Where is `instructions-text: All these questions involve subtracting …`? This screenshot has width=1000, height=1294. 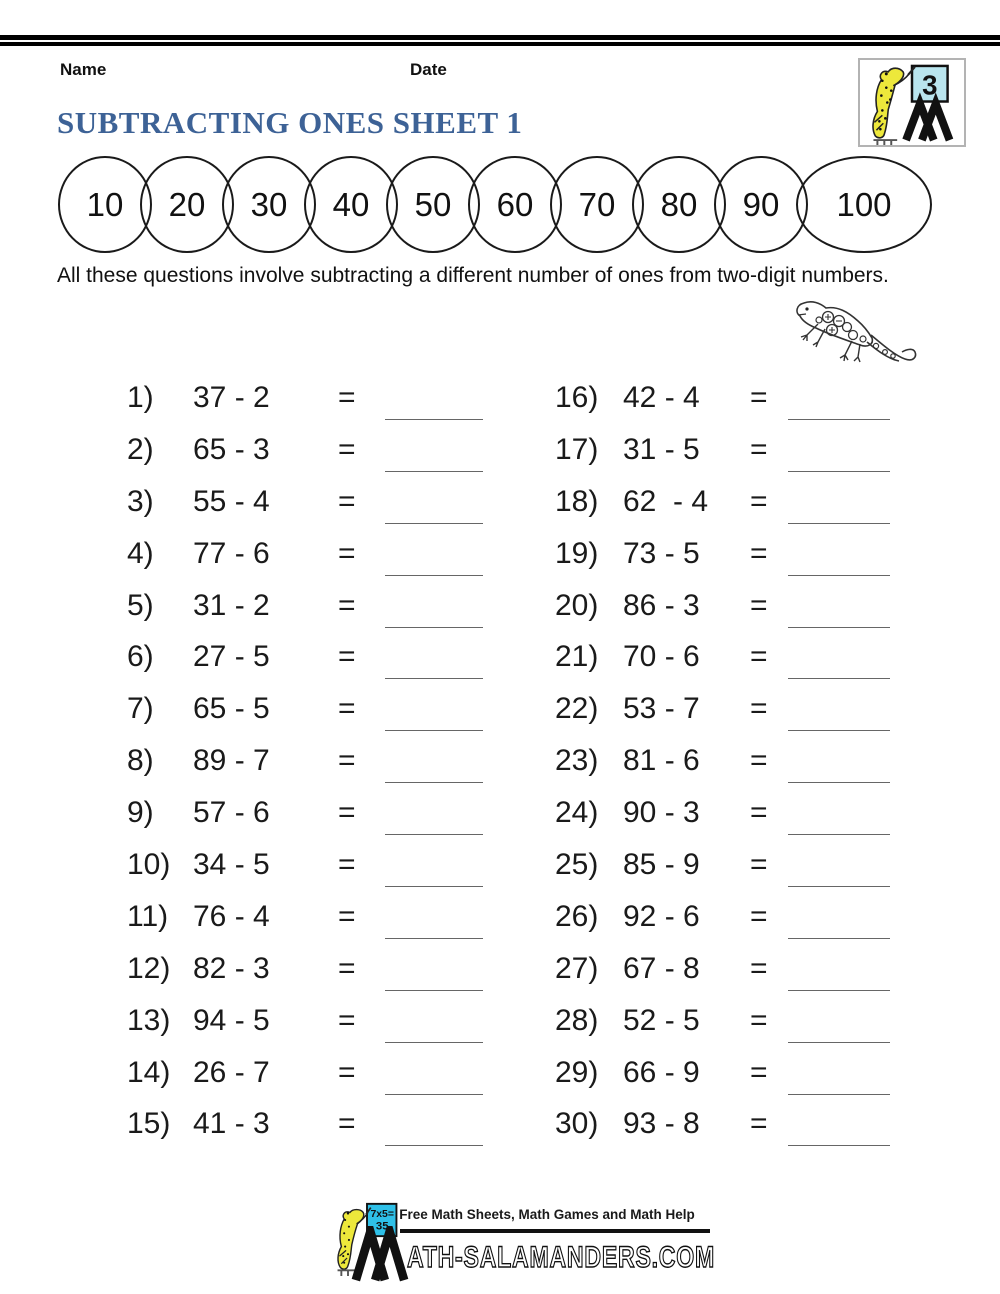
instructions-text: All these questions involve subtracting … is located at coordinates (473, 275).